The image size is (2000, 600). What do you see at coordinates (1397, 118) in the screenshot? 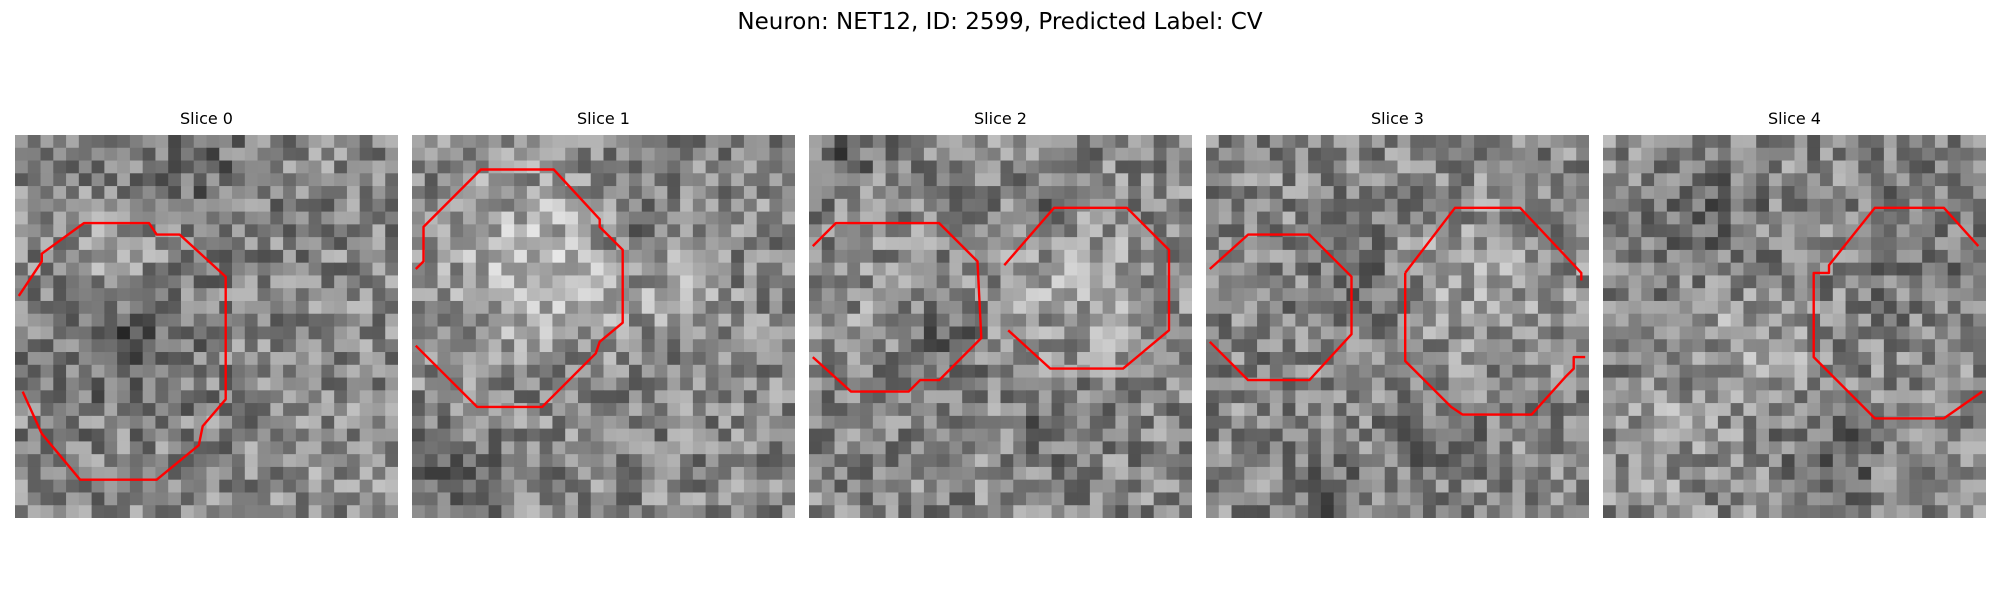
I see `slice-title-3: Slice 3` at bounding box center [1397, 118].